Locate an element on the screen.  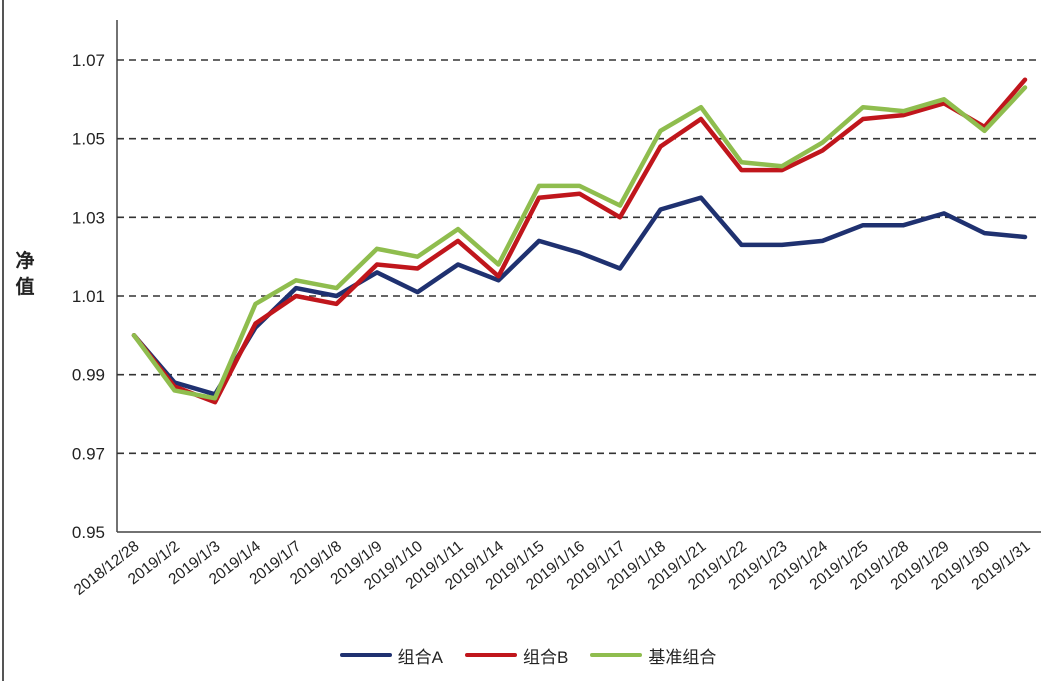
y-tick-label: 1.03 is located at coordinates (88, 217).